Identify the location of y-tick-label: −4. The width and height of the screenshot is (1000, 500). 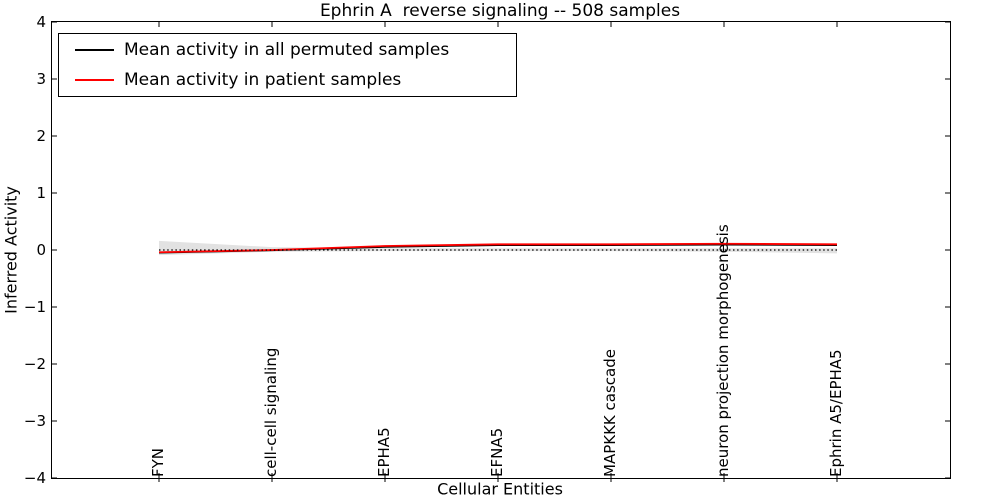
(34, 478).